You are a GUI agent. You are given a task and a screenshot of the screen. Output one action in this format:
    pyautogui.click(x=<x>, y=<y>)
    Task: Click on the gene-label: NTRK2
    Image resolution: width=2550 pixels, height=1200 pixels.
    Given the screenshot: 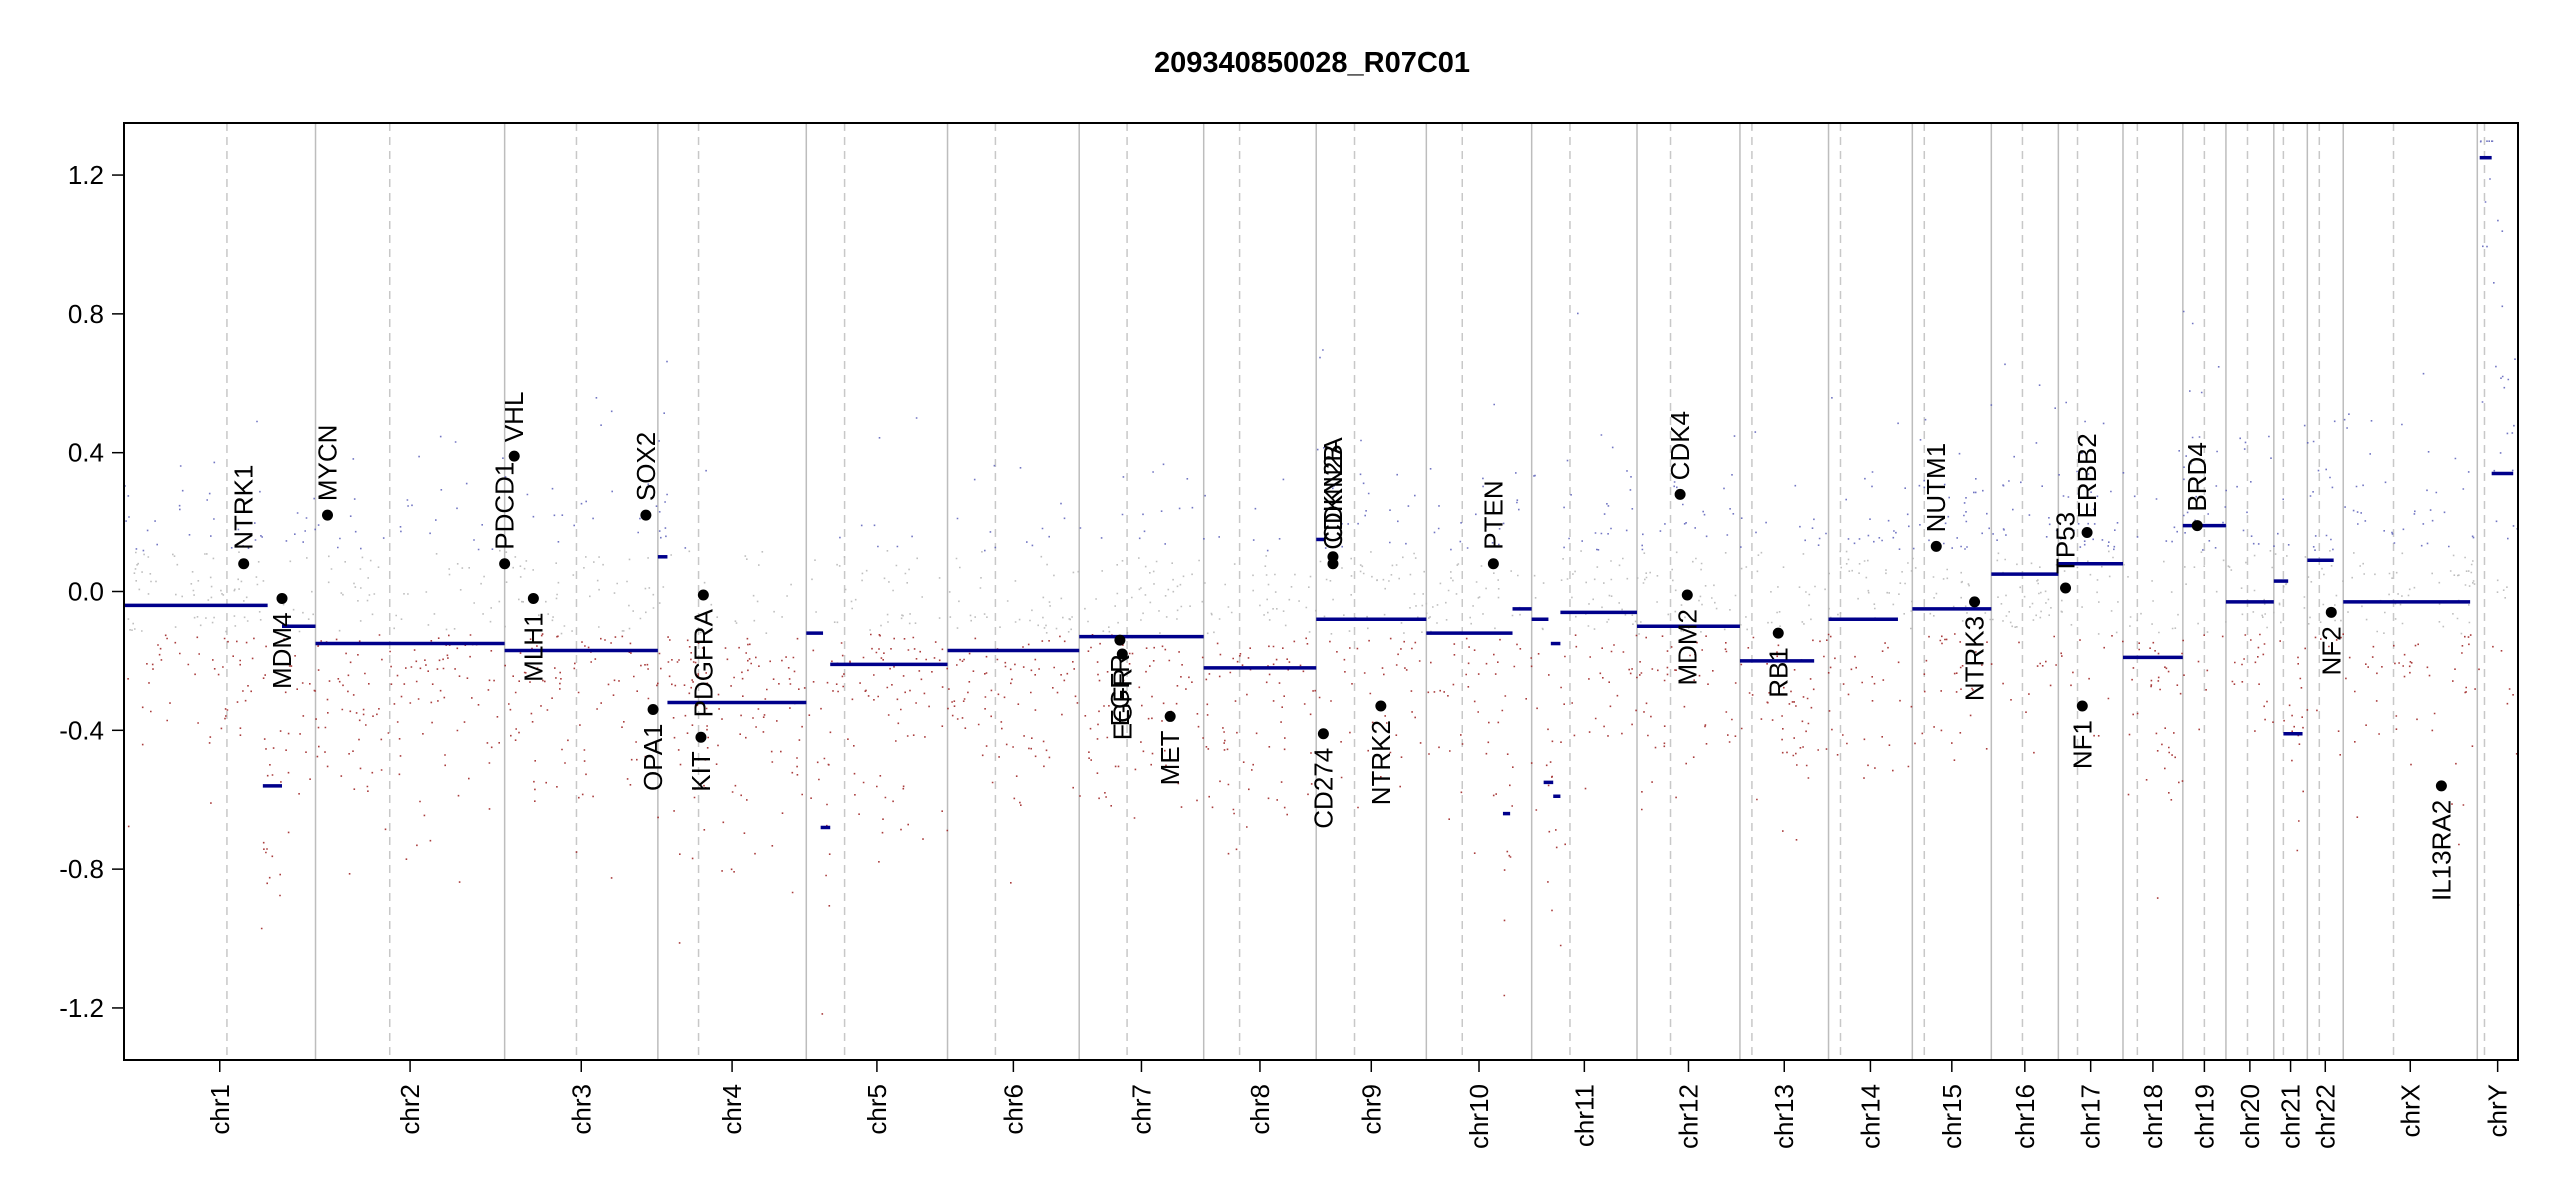 What is the action you would take?
    pyautogui.click(x=1381, y=762)
    